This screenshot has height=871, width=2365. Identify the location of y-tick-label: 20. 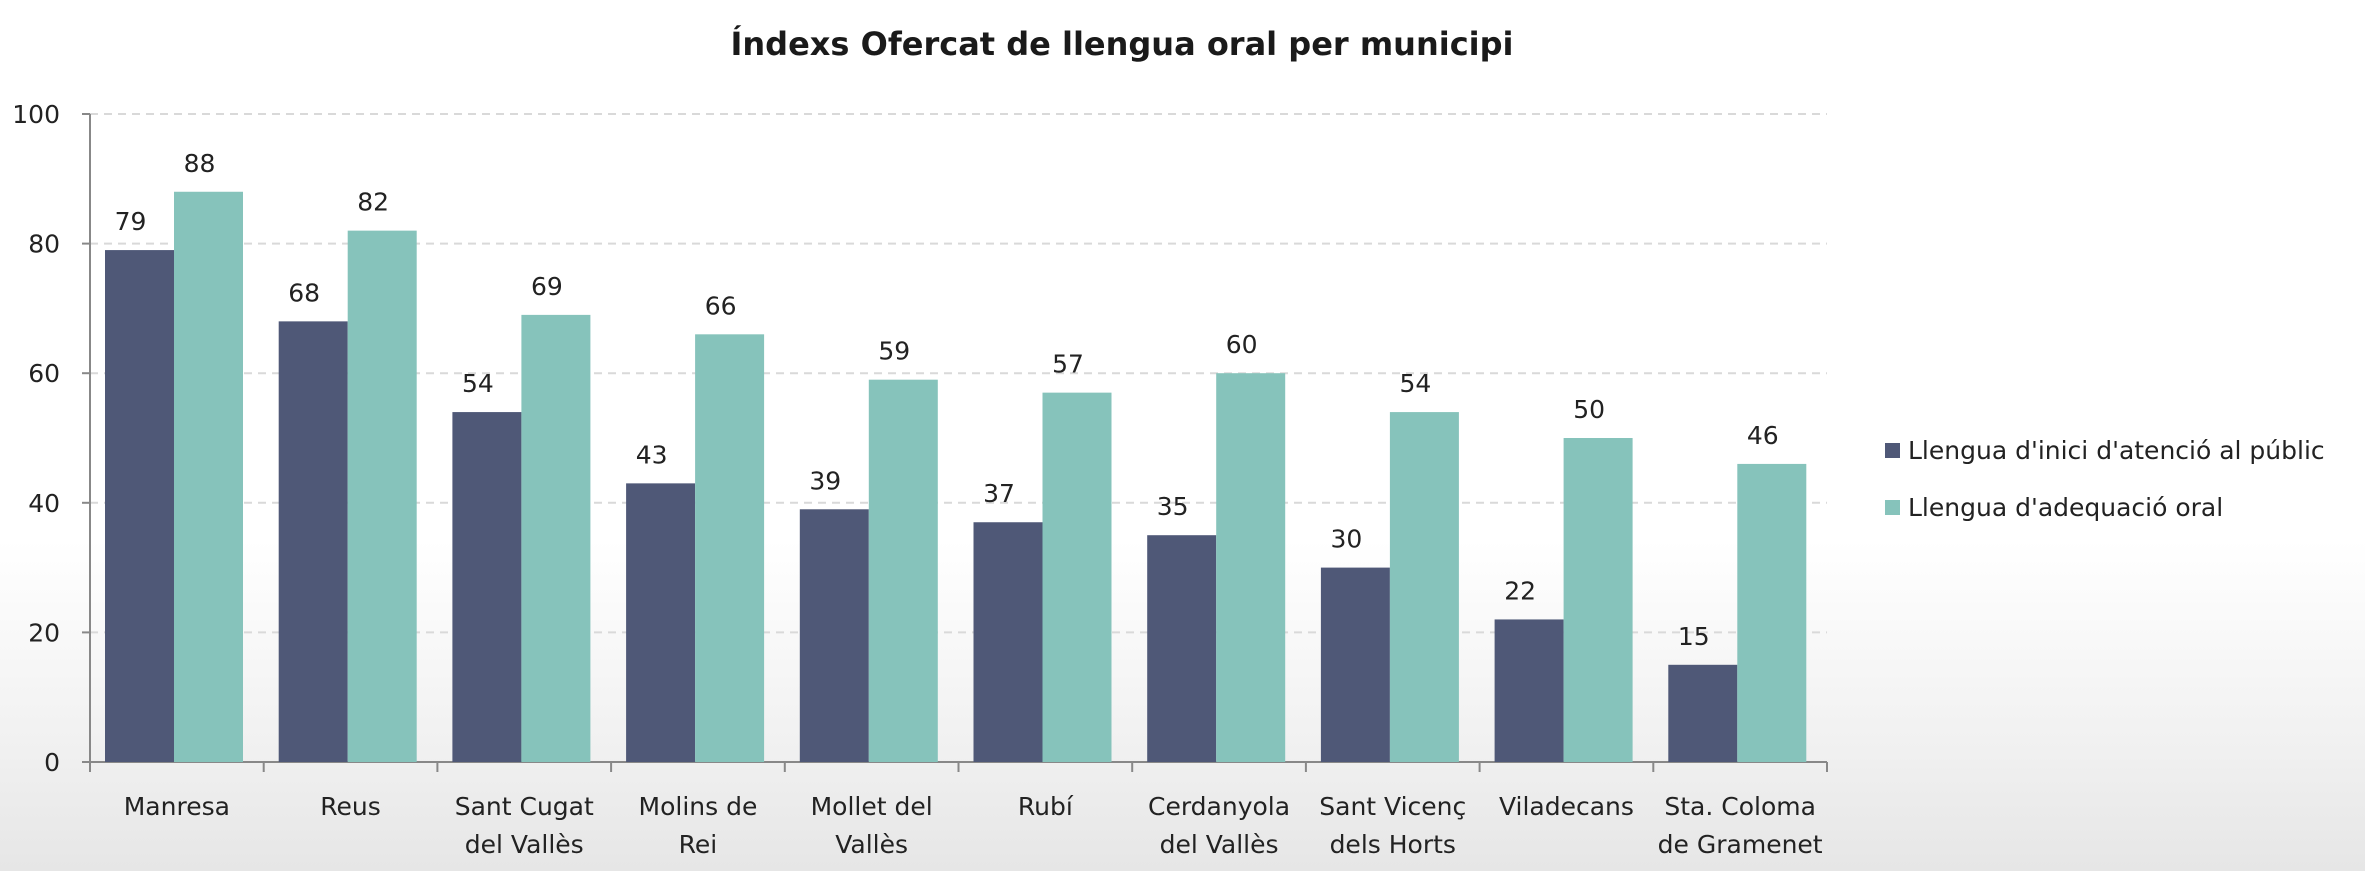
(44, 632).